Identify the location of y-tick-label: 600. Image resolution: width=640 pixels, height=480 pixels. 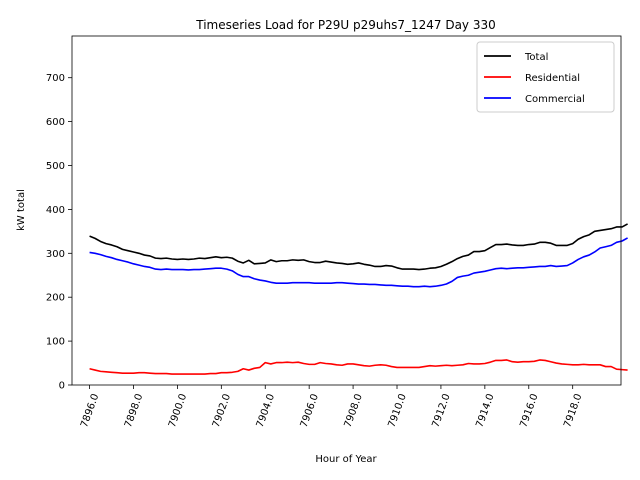
(55, 122).